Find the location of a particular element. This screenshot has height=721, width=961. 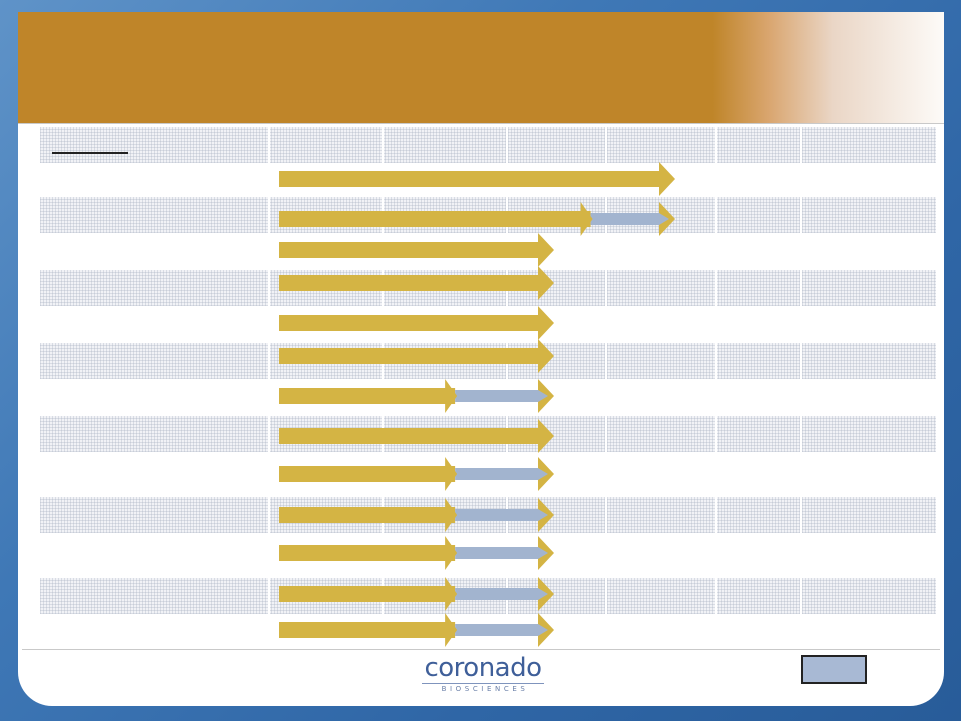

footer-divider is located at coordinates (481, 649).